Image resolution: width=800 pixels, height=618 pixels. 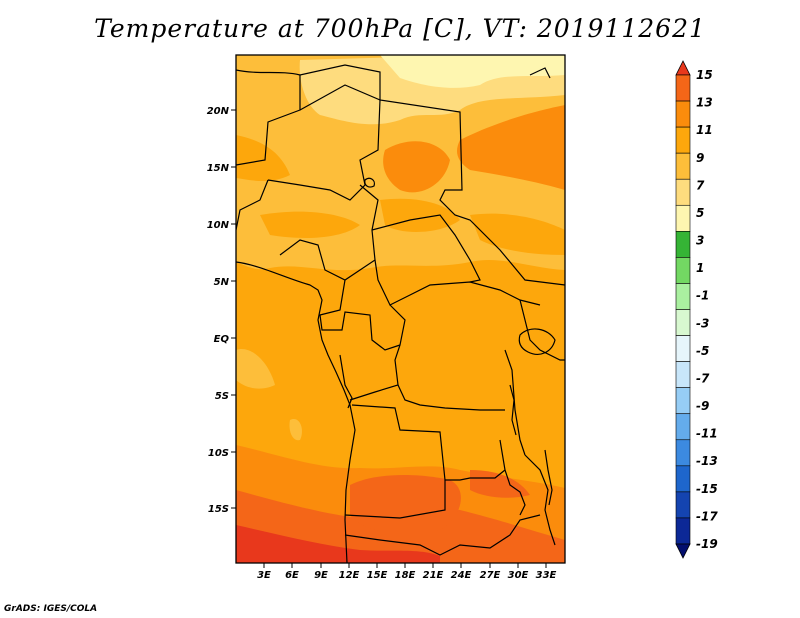 I want to click on lat-label-20n: 20N, so click(x=218, y=111).